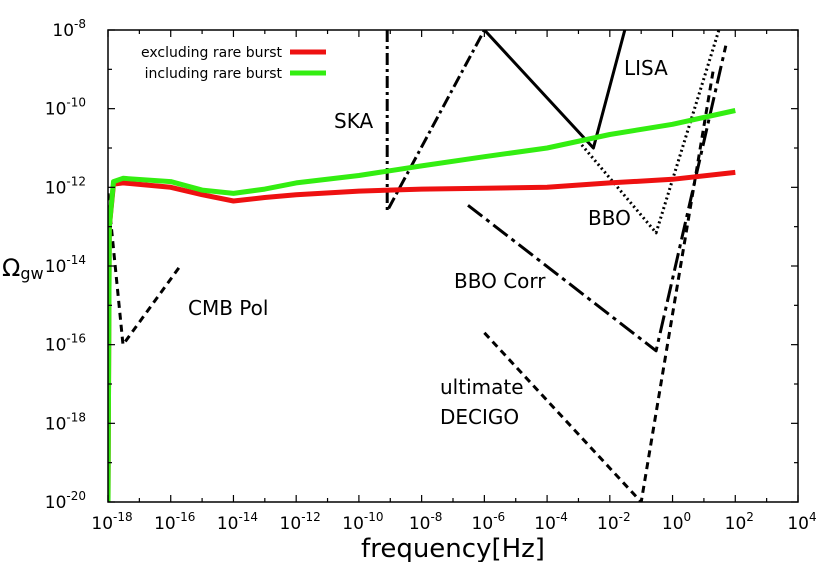 Image resolution: width=817 pixels, height=562 pixels. What do you see at coordinates (111, 522) in the screenshot?
I see `x-tick-label: 10⁻¹⁸` at bounding box center [111, 522].